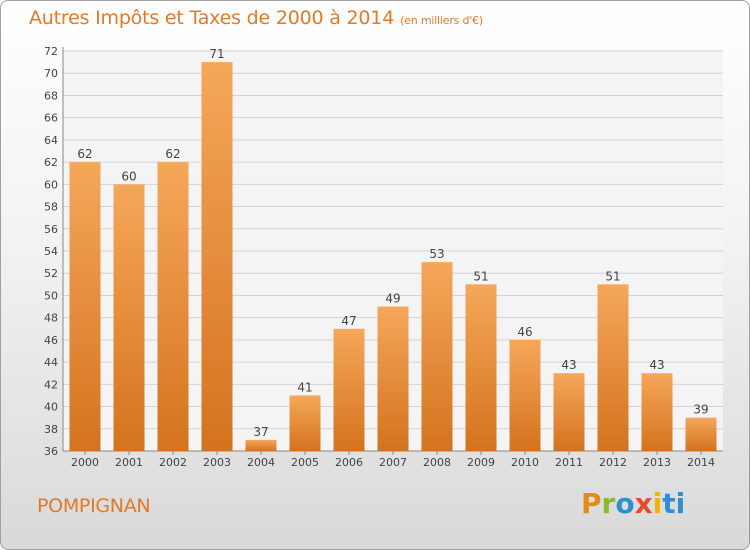 The width and height of the screenshot is (750, 550). I want to click on logo-letter: P, so click(591, 503).